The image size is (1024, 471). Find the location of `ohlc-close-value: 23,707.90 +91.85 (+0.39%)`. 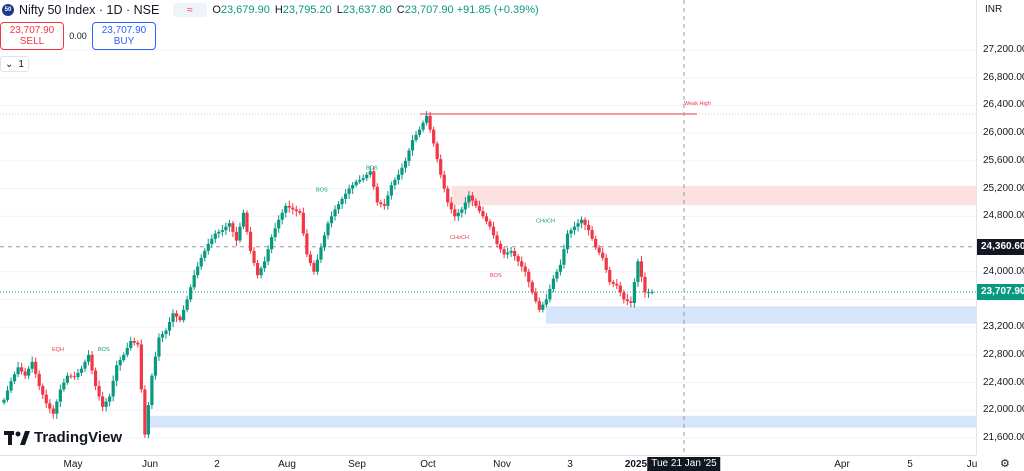

ohlc-close-value: 23,707.90 +91.85 (+0.39%) is located at coordinates (471, 10).